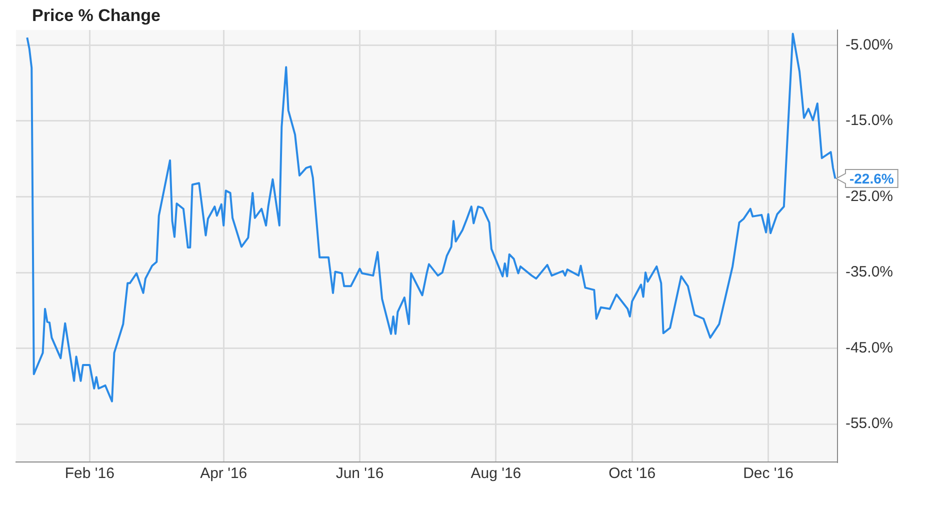 This screenshot has height=506, width=931. Describe the element at coordinates (871, 178) in the screenshot. I see `annotation: -22.6%` at that location.